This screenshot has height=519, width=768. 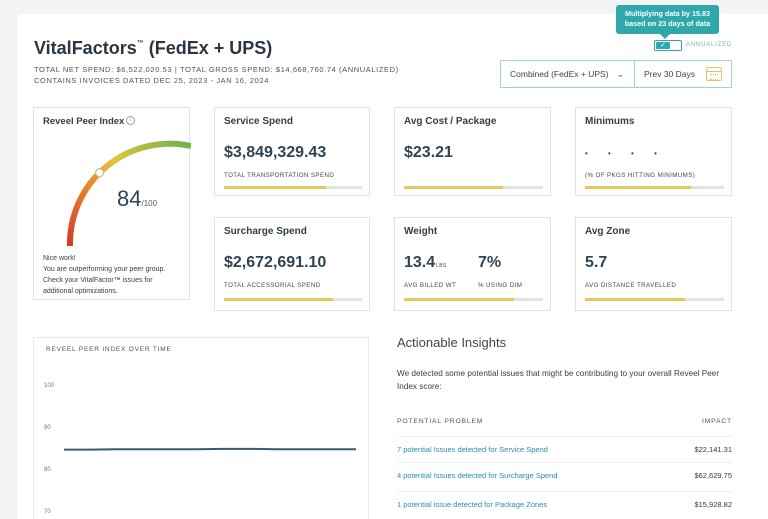 What do you see at coordinates (140, 43) in the screenshot?
I see `trademark-mark: ™` at bounding box center [140, 43].